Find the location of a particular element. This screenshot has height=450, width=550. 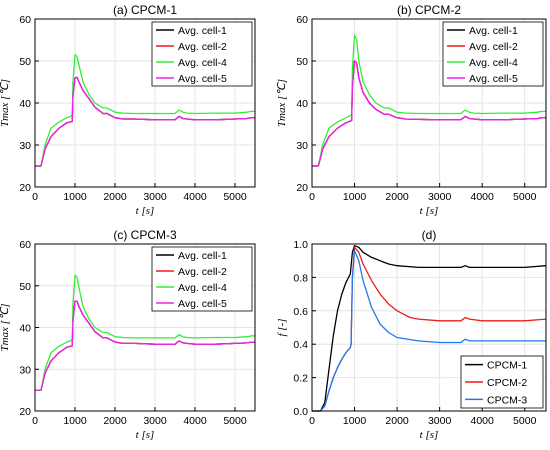

y-tick-label: 1.0 is located at coordinates (300, 245).